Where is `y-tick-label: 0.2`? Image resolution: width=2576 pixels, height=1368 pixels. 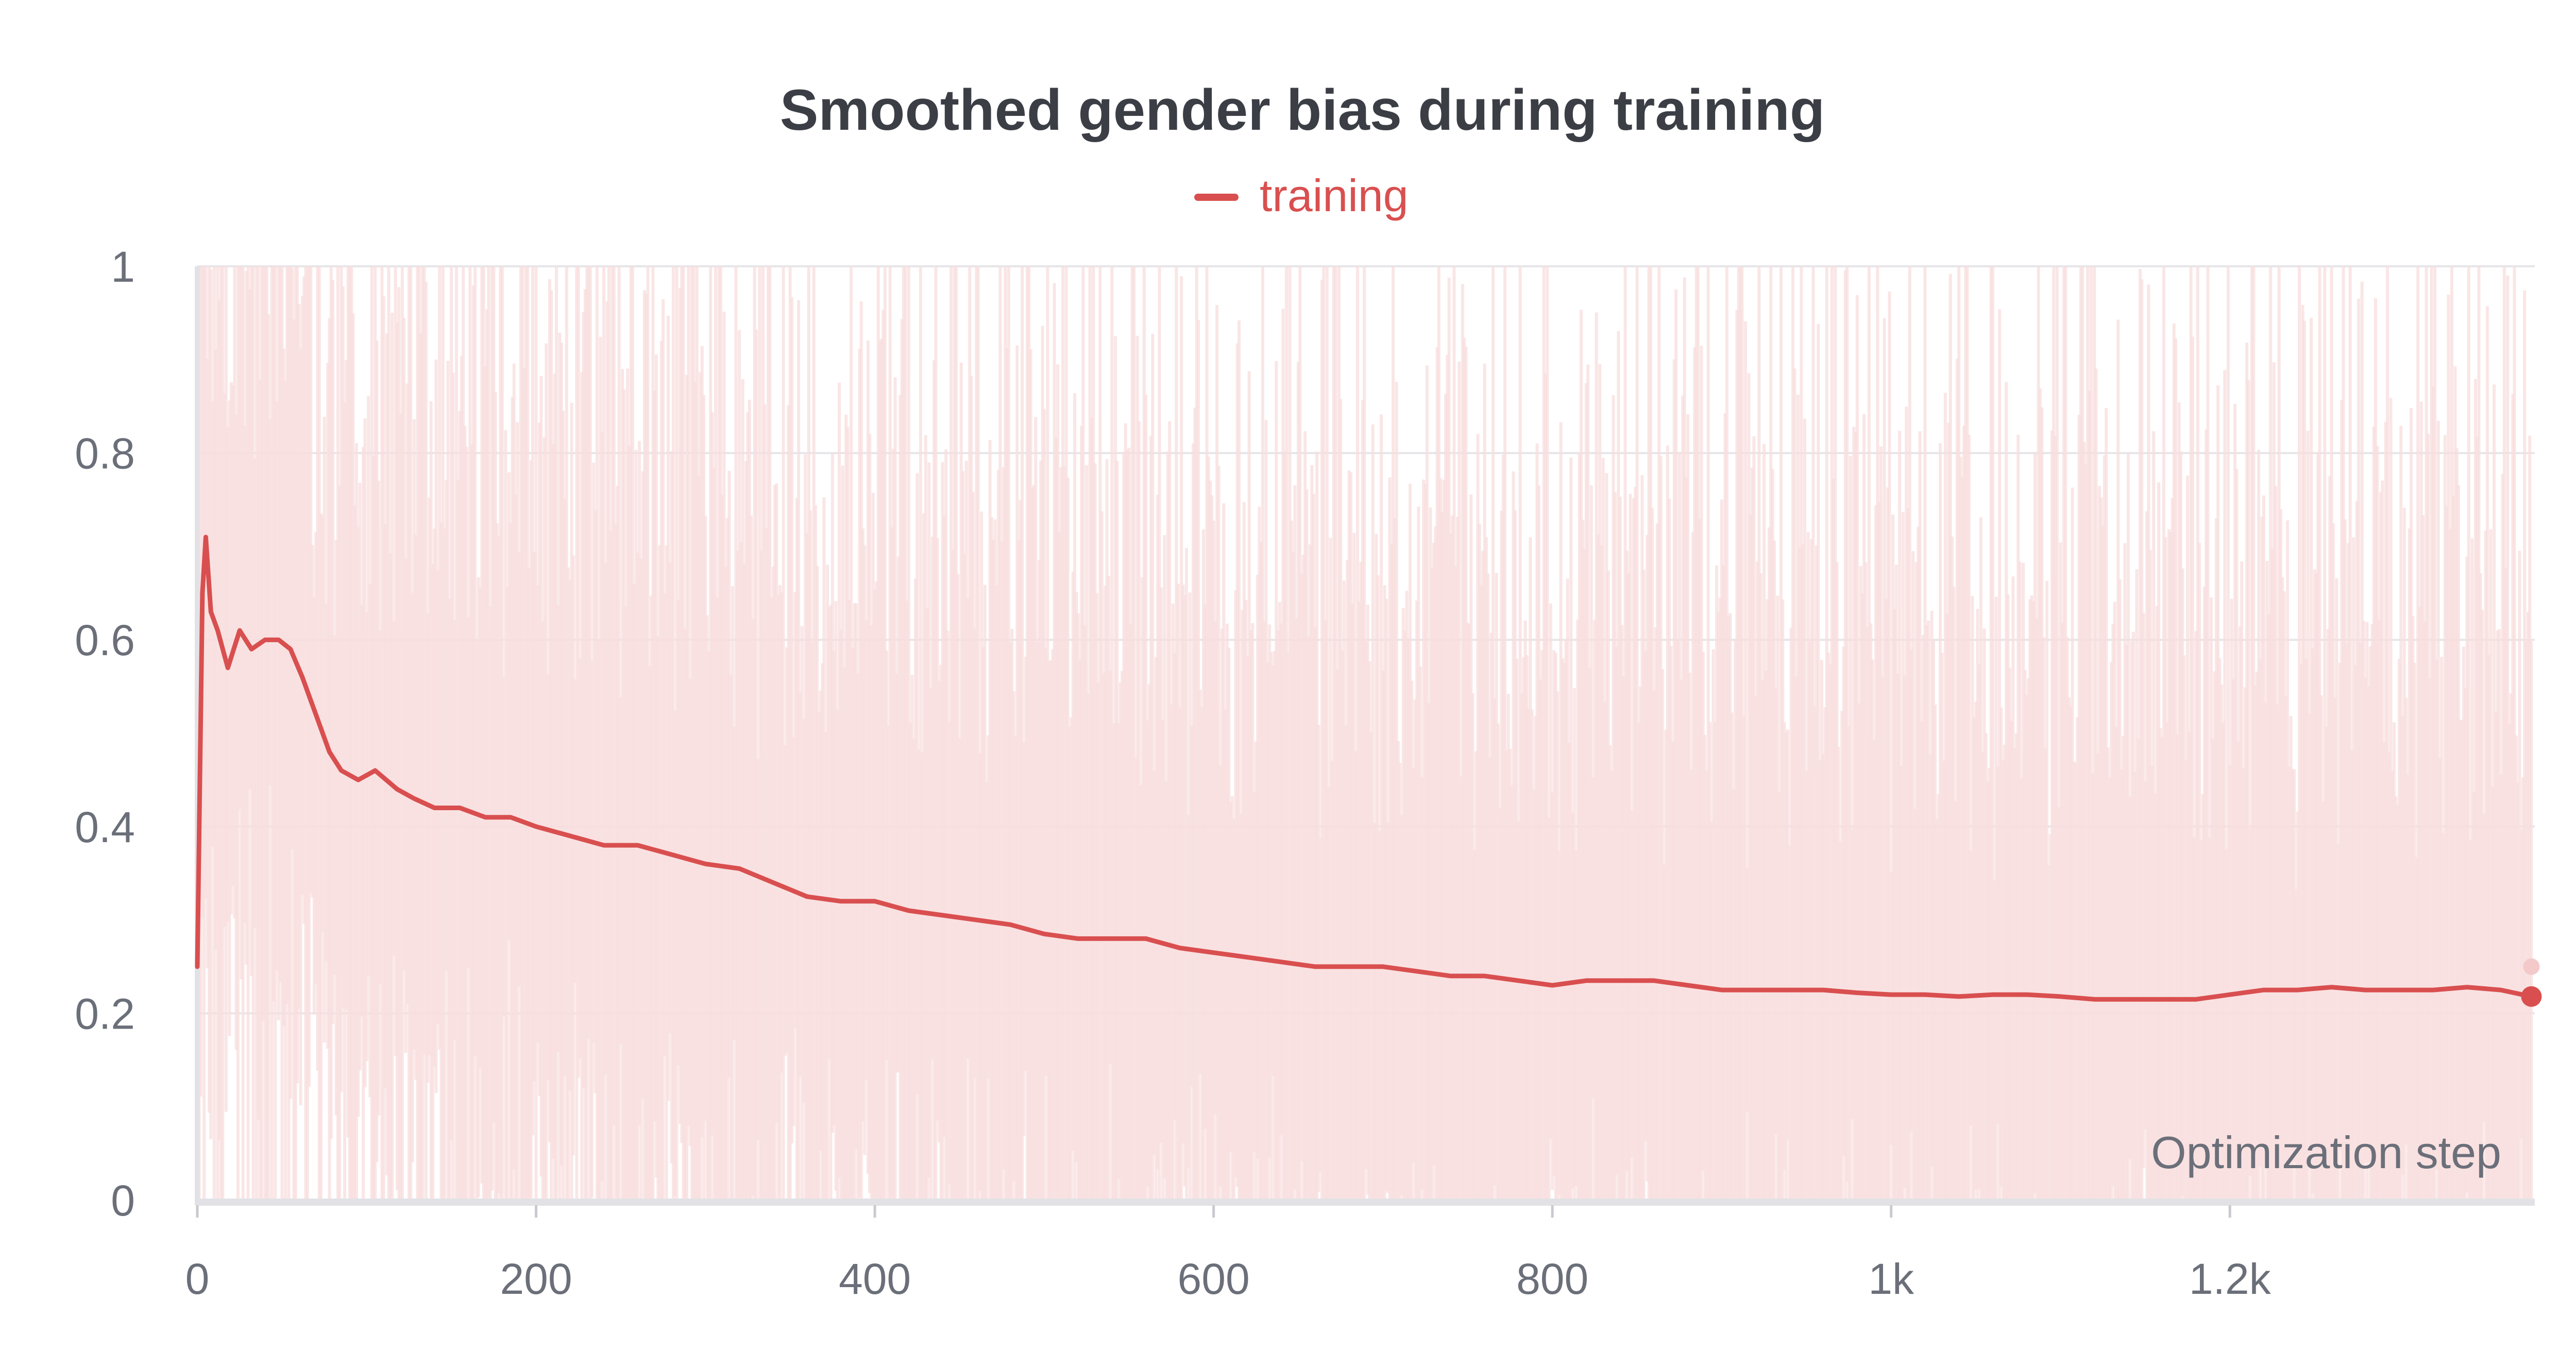 y-tick-label: 0.2 is located at coordinates (105, 1013).